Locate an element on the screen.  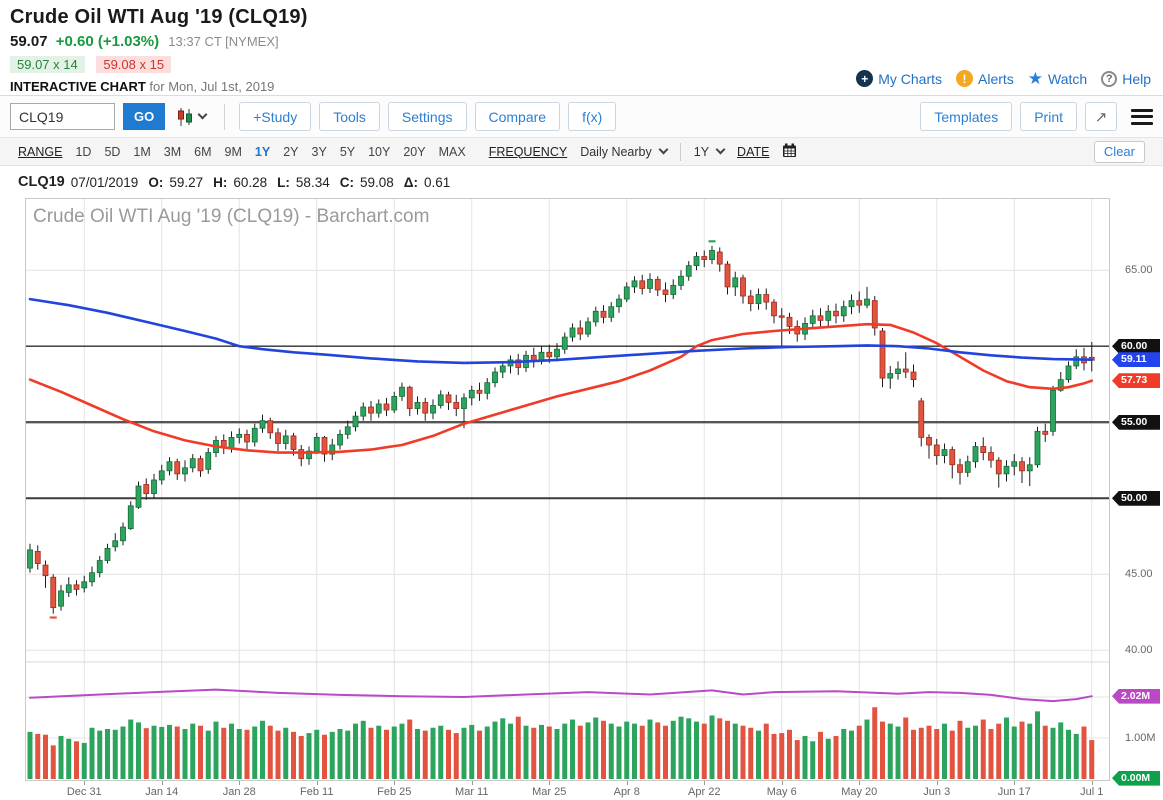
bid-ask-line: 59.07 x 14 59.08 x 15 is located at coordinates (581, 64).